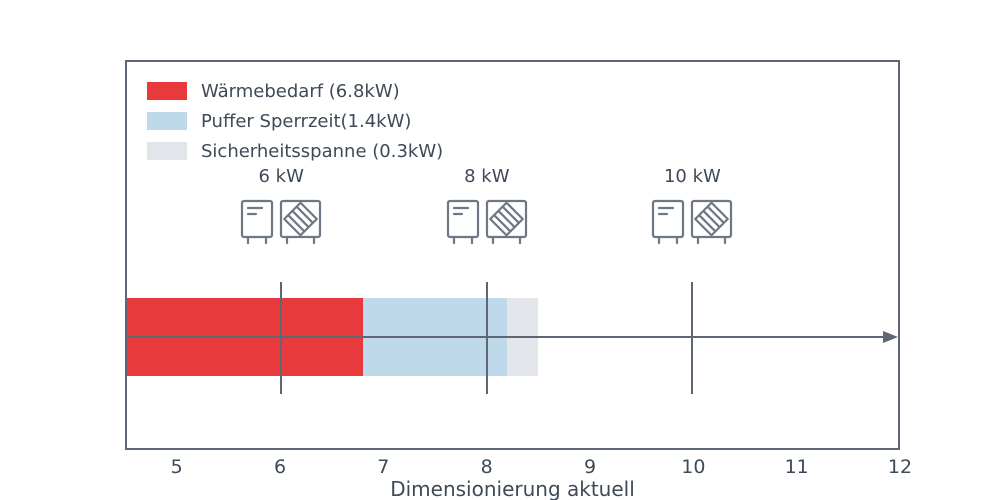  What do you see at coordinates (900, 467) in the screenshot?
I see `x-tick-label: 12` at bounding box center [900, 467].